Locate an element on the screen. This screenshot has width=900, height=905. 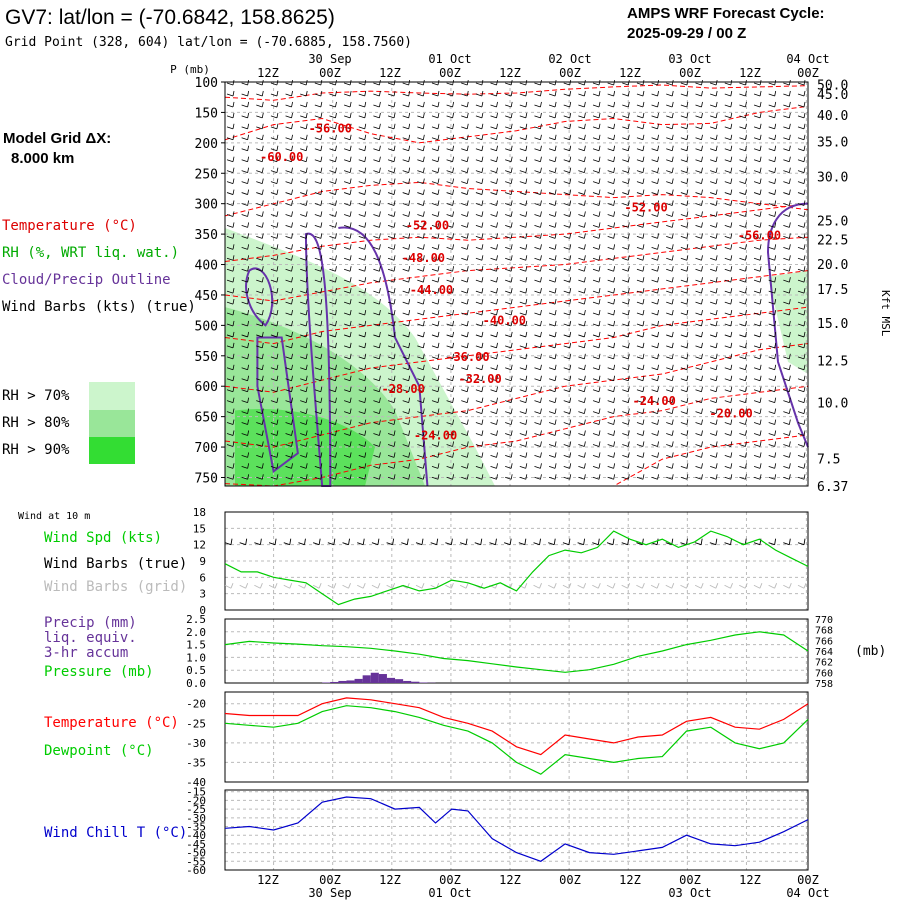
pressure-ytick-label: 760 is located at coordinates (824, 673).